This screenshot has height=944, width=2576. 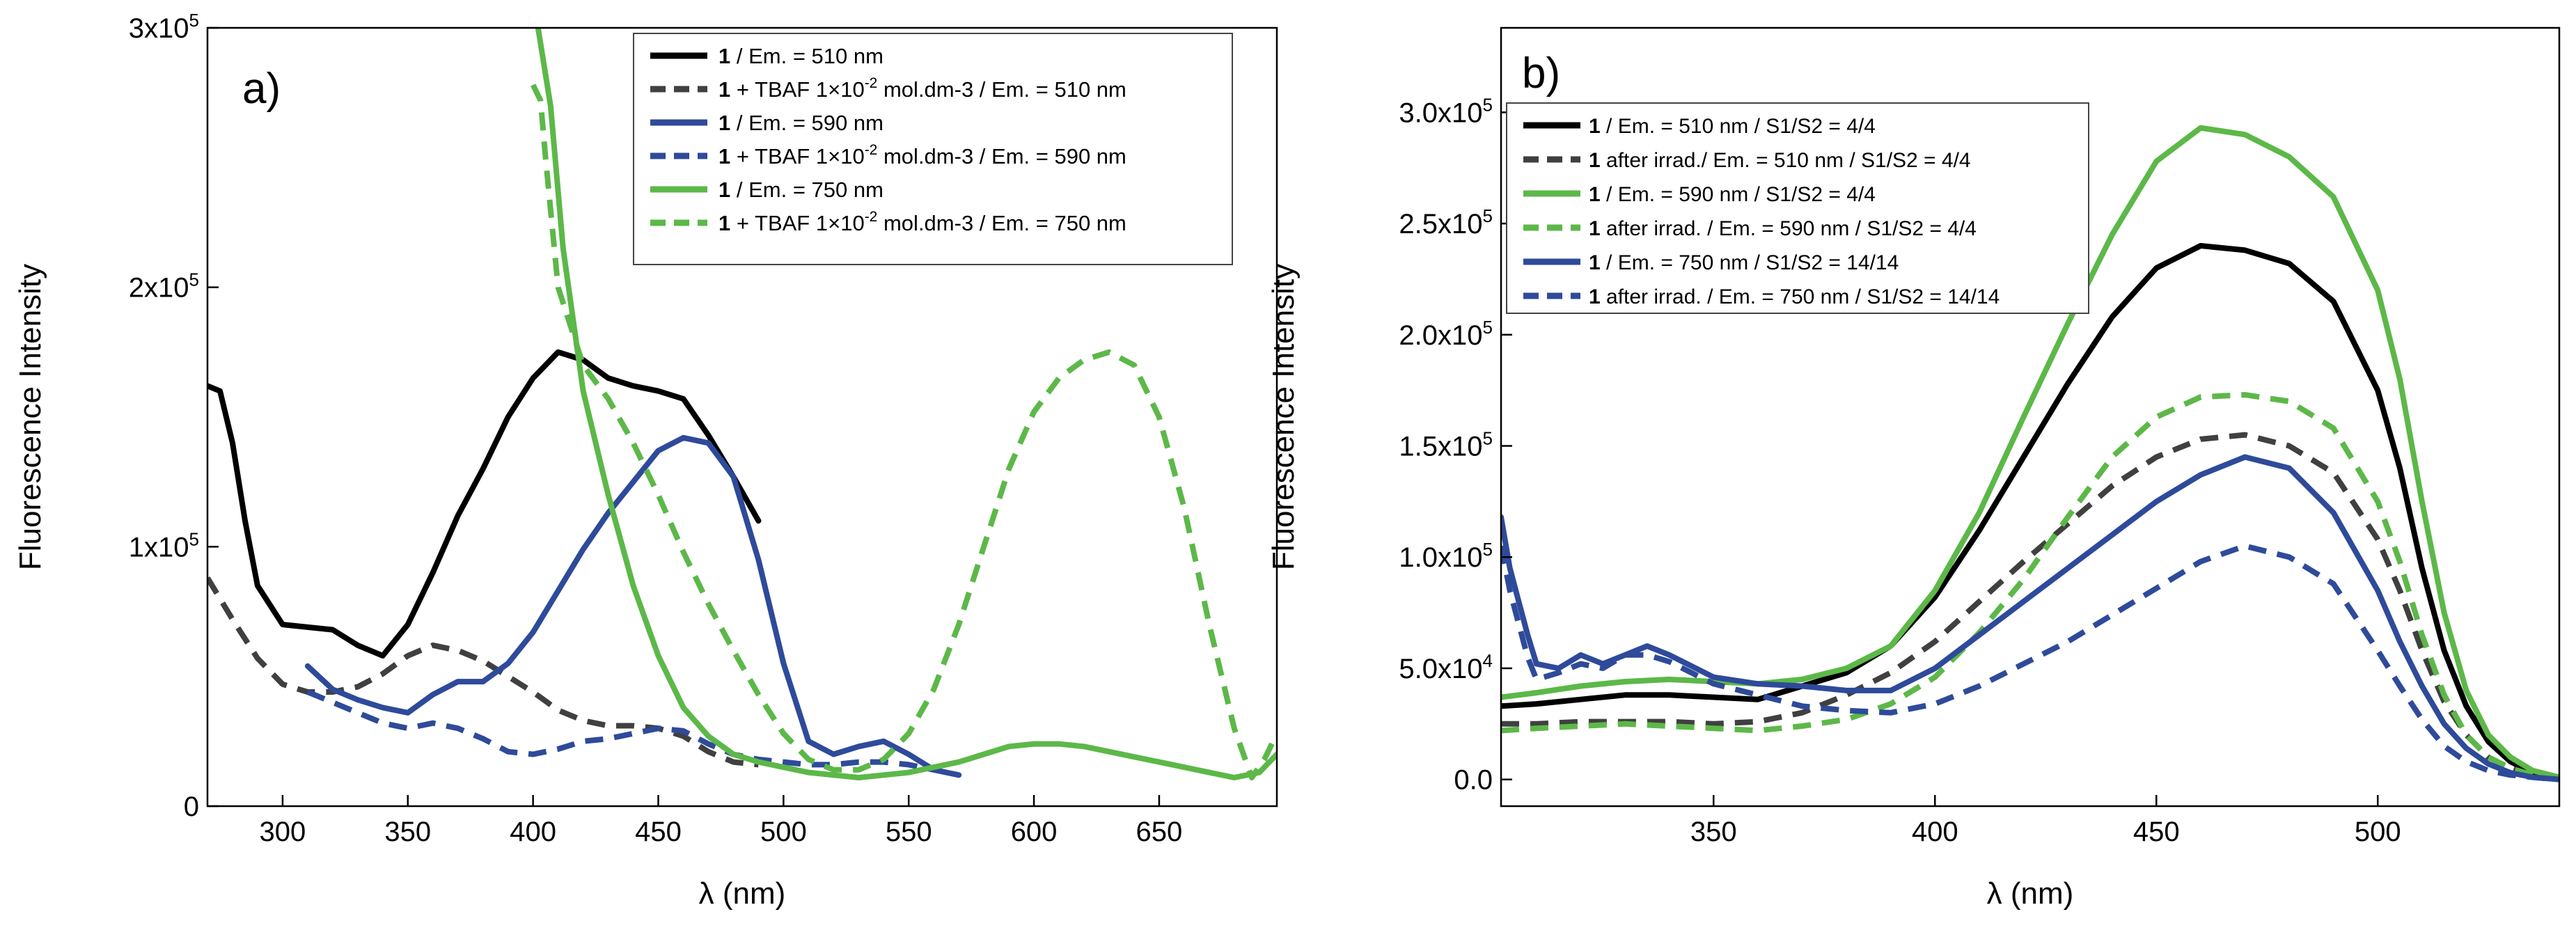 I want to click on x-tick-label: 600, so click(x=1034, y=832).